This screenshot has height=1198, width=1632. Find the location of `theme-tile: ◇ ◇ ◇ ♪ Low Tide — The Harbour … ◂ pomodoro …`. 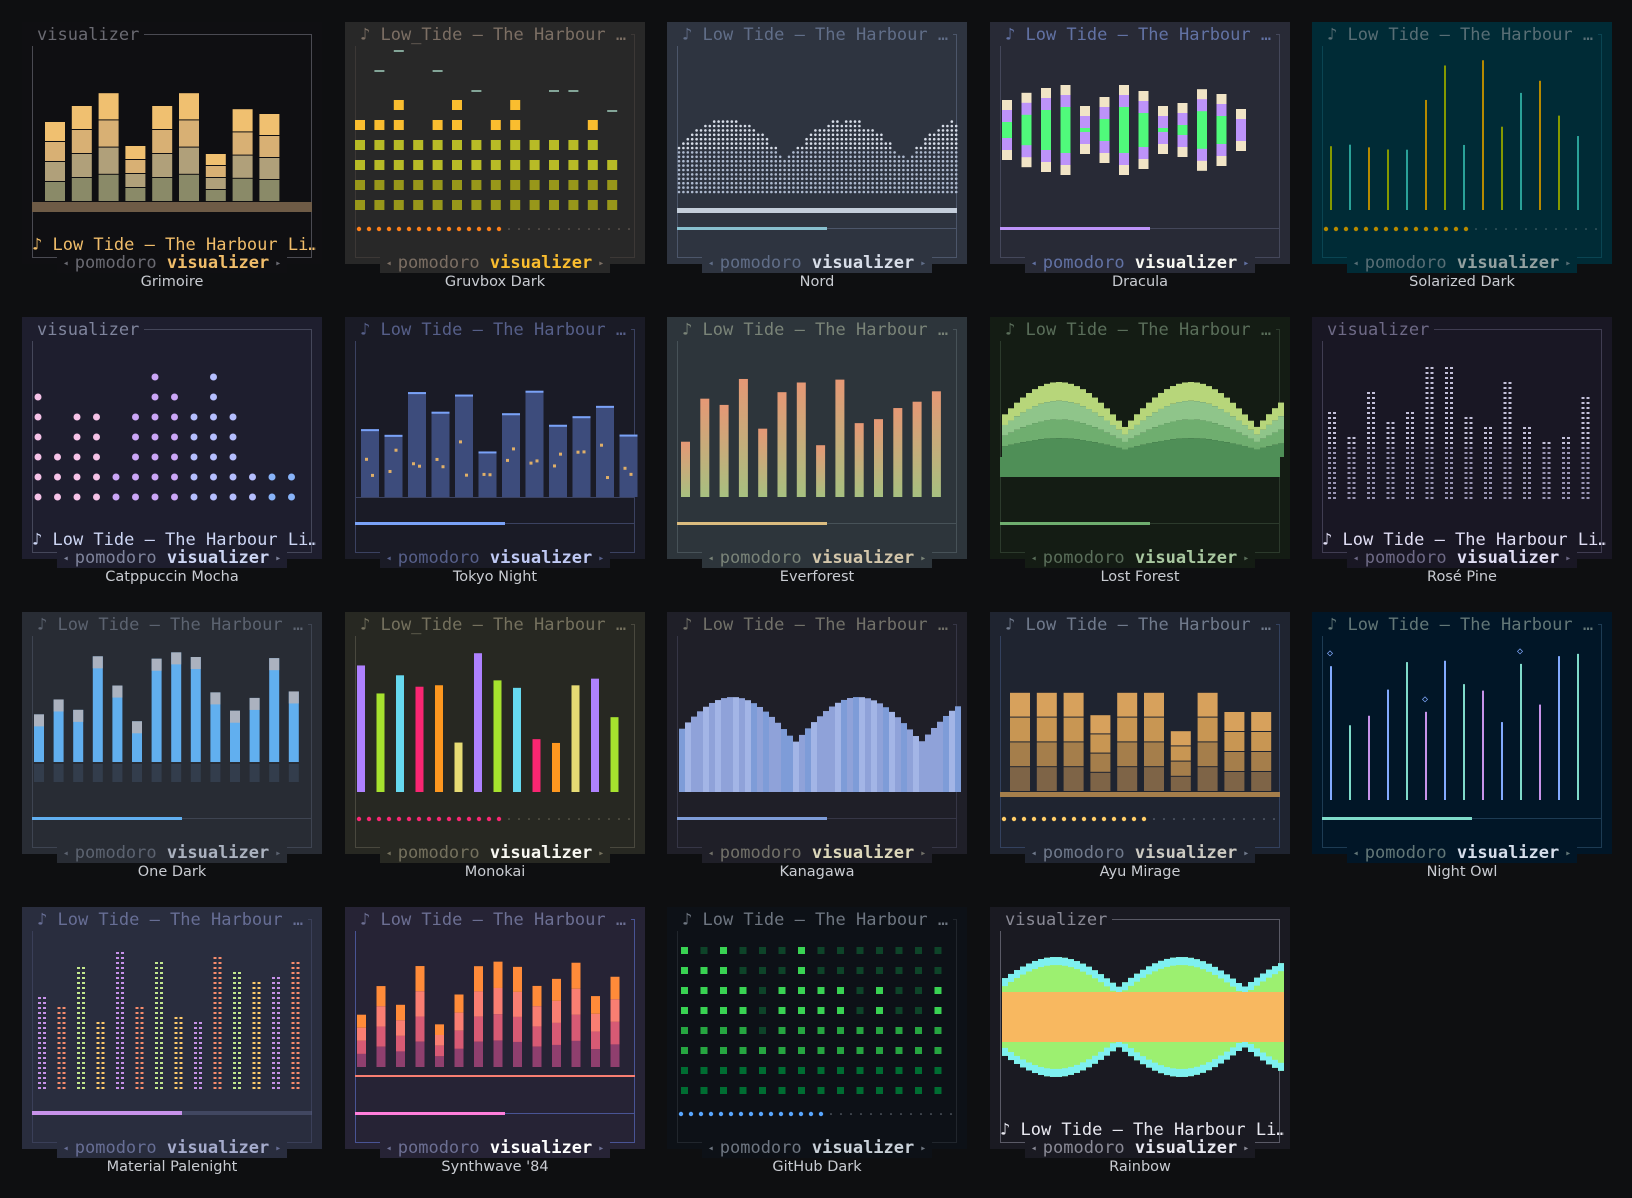

theme-tile: ◇ ◇ ◇ ♪ Low Tide — The Harbour … ◂ pomodoro … is located at coordinates (1462, 746).